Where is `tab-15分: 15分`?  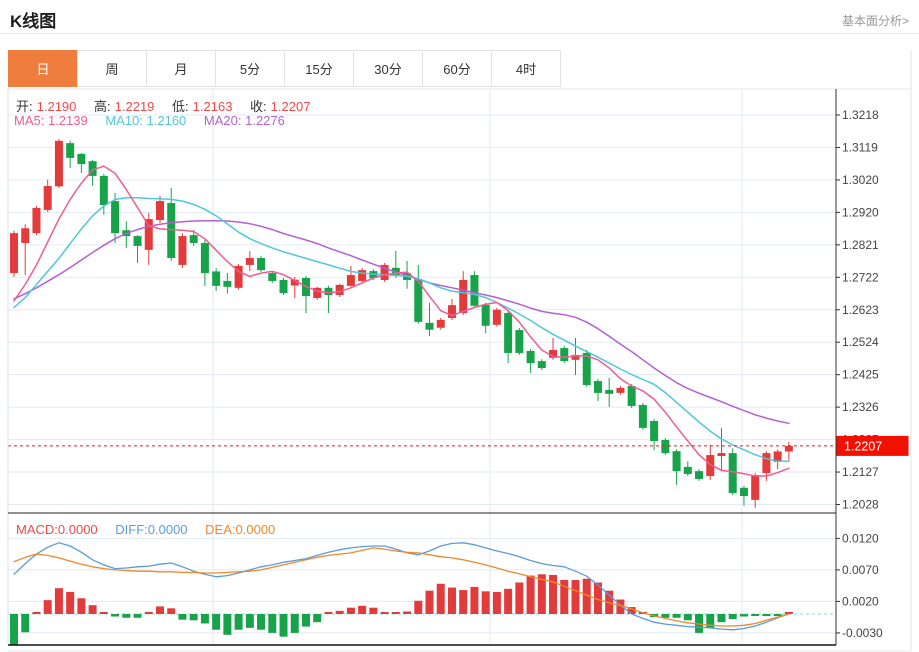
tab-15分: 15分 is located at coordinates (319, 68).